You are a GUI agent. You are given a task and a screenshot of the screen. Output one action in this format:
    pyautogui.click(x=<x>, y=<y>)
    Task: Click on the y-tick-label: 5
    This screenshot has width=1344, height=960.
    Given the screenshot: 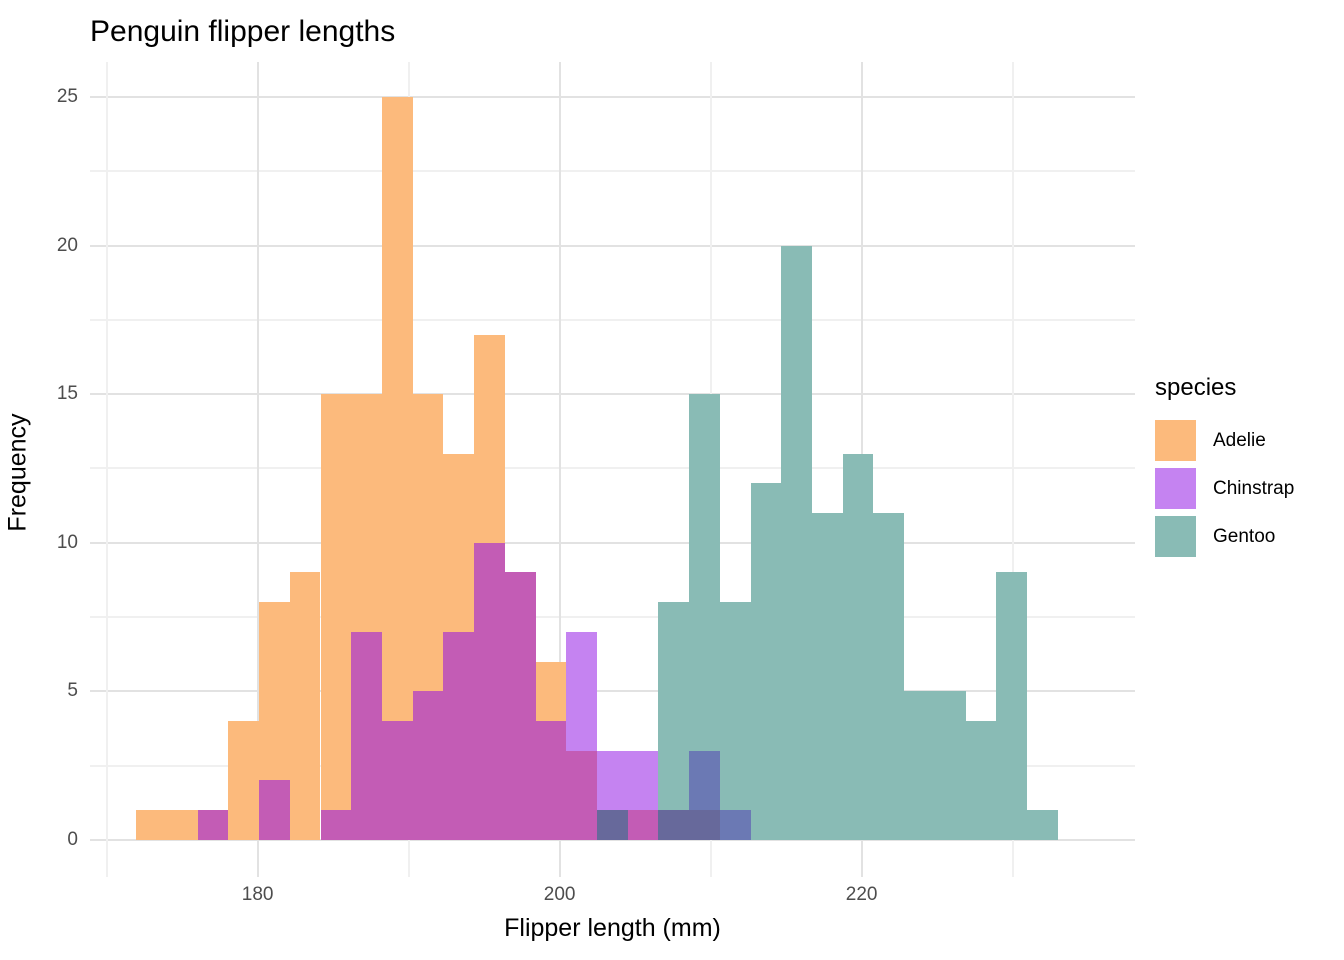 What is the action you would take?
    pyautogui.click(x=72, y=691)
    